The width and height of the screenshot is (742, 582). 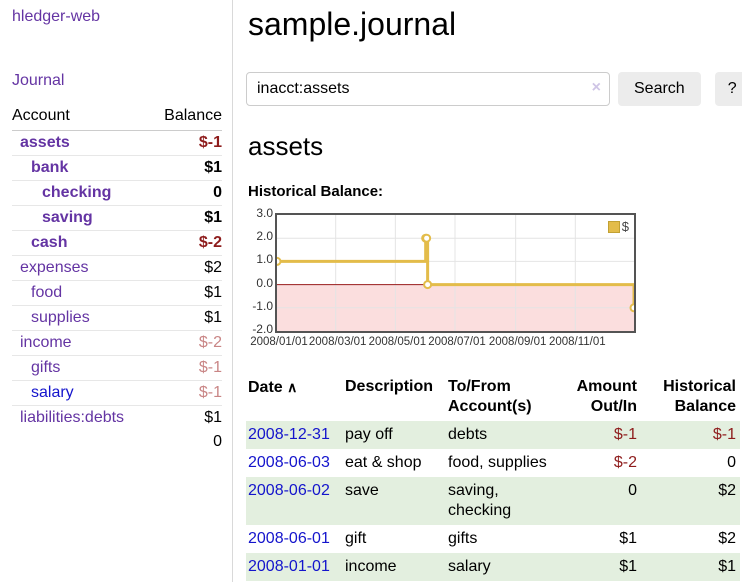 What do you see at coordinates (728, 89) in the screenshot?
I see `help-button: ?` at bounding box center [728, 89].